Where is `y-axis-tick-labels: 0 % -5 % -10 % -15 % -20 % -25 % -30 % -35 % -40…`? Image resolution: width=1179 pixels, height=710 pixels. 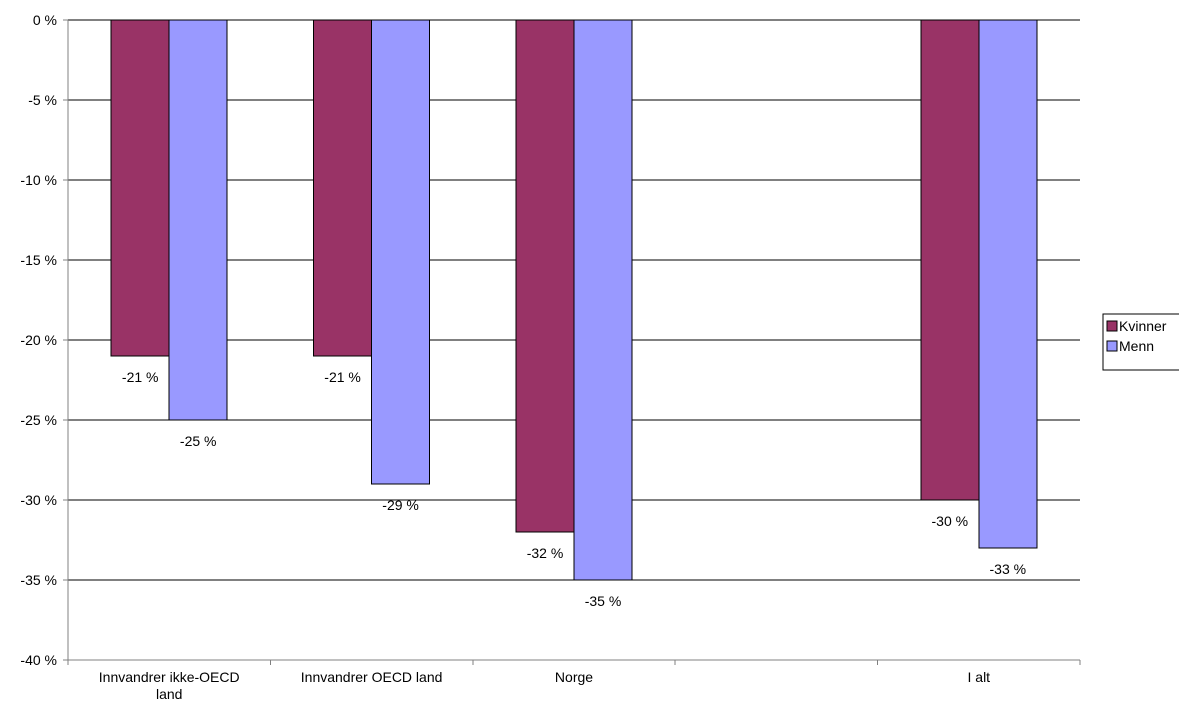
y-axis-tick-labels: 0 % -5 % -10 % -15 % -20 % -25 % -30 % -35 % -40… is located at coordinates (38, 340).